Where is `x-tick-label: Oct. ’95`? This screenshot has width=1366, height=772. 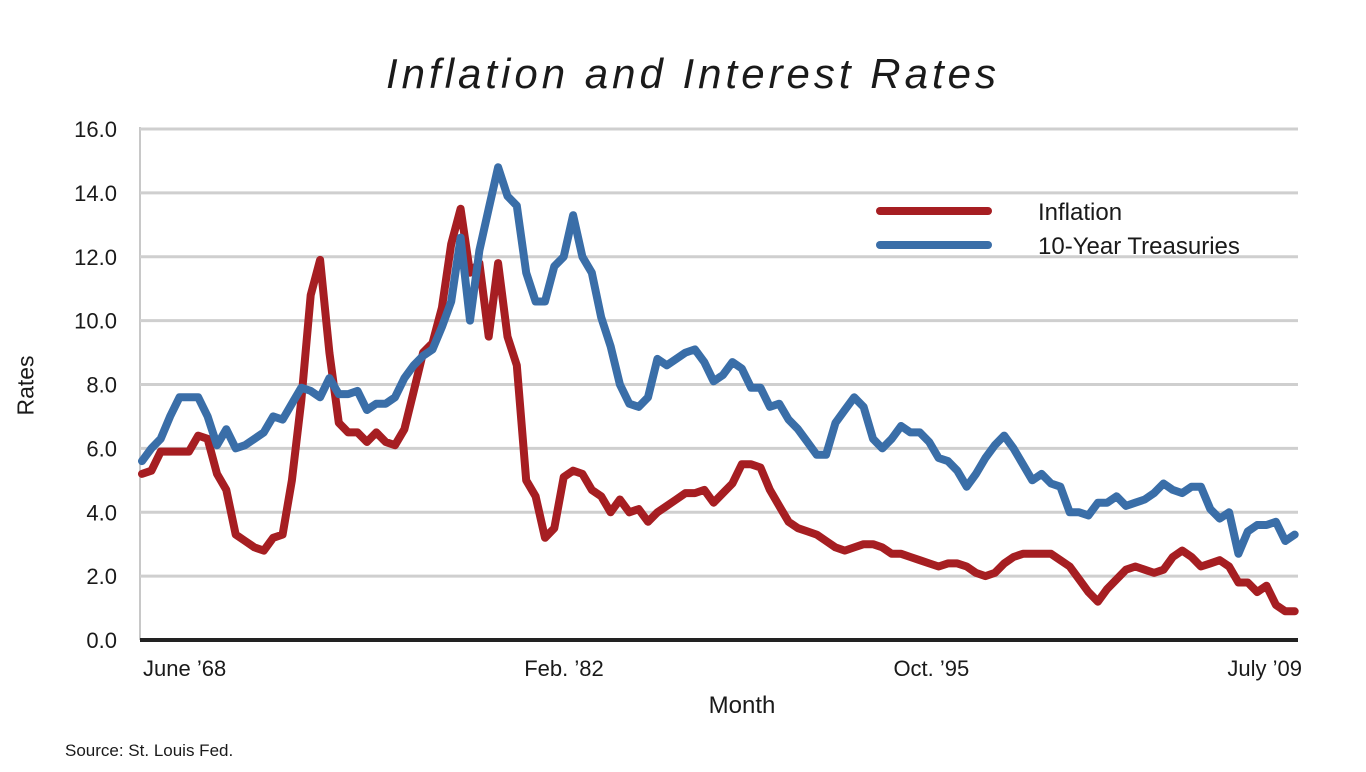
x-tick-label: Oct. ’95 is located at coordinates (931, 668).